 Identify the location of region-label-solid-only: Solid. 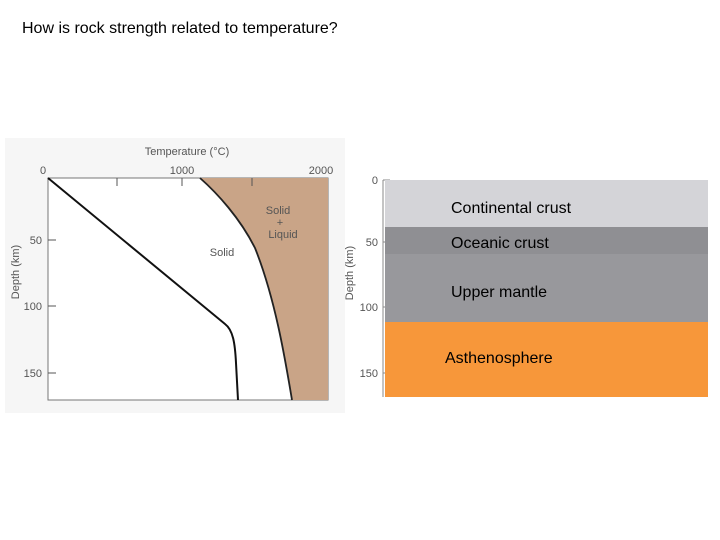
(222, 253).